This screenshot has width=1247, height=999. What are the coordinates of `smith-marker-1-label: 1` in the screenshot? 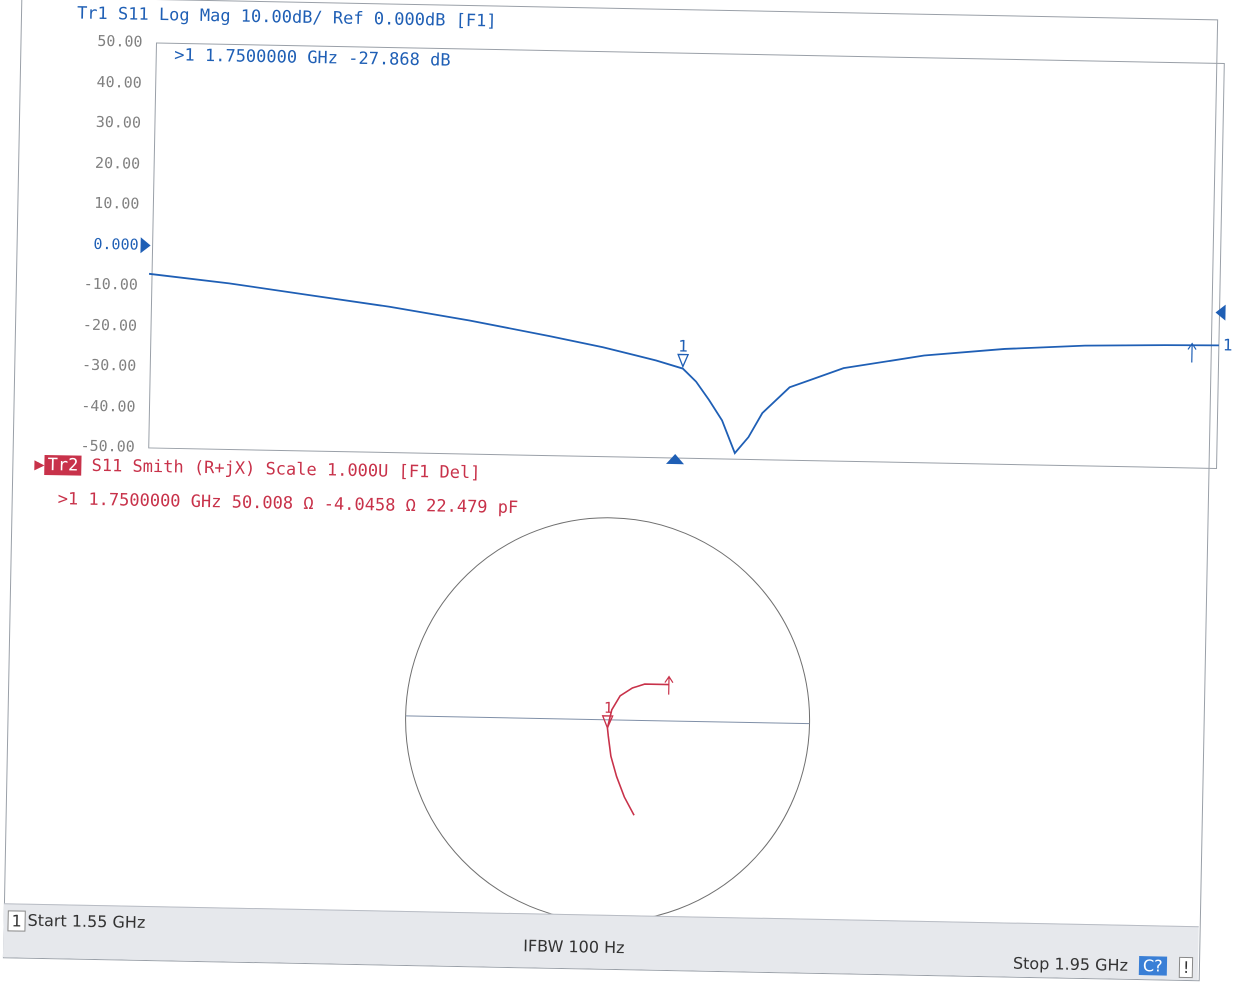 It's located at (608, 708).